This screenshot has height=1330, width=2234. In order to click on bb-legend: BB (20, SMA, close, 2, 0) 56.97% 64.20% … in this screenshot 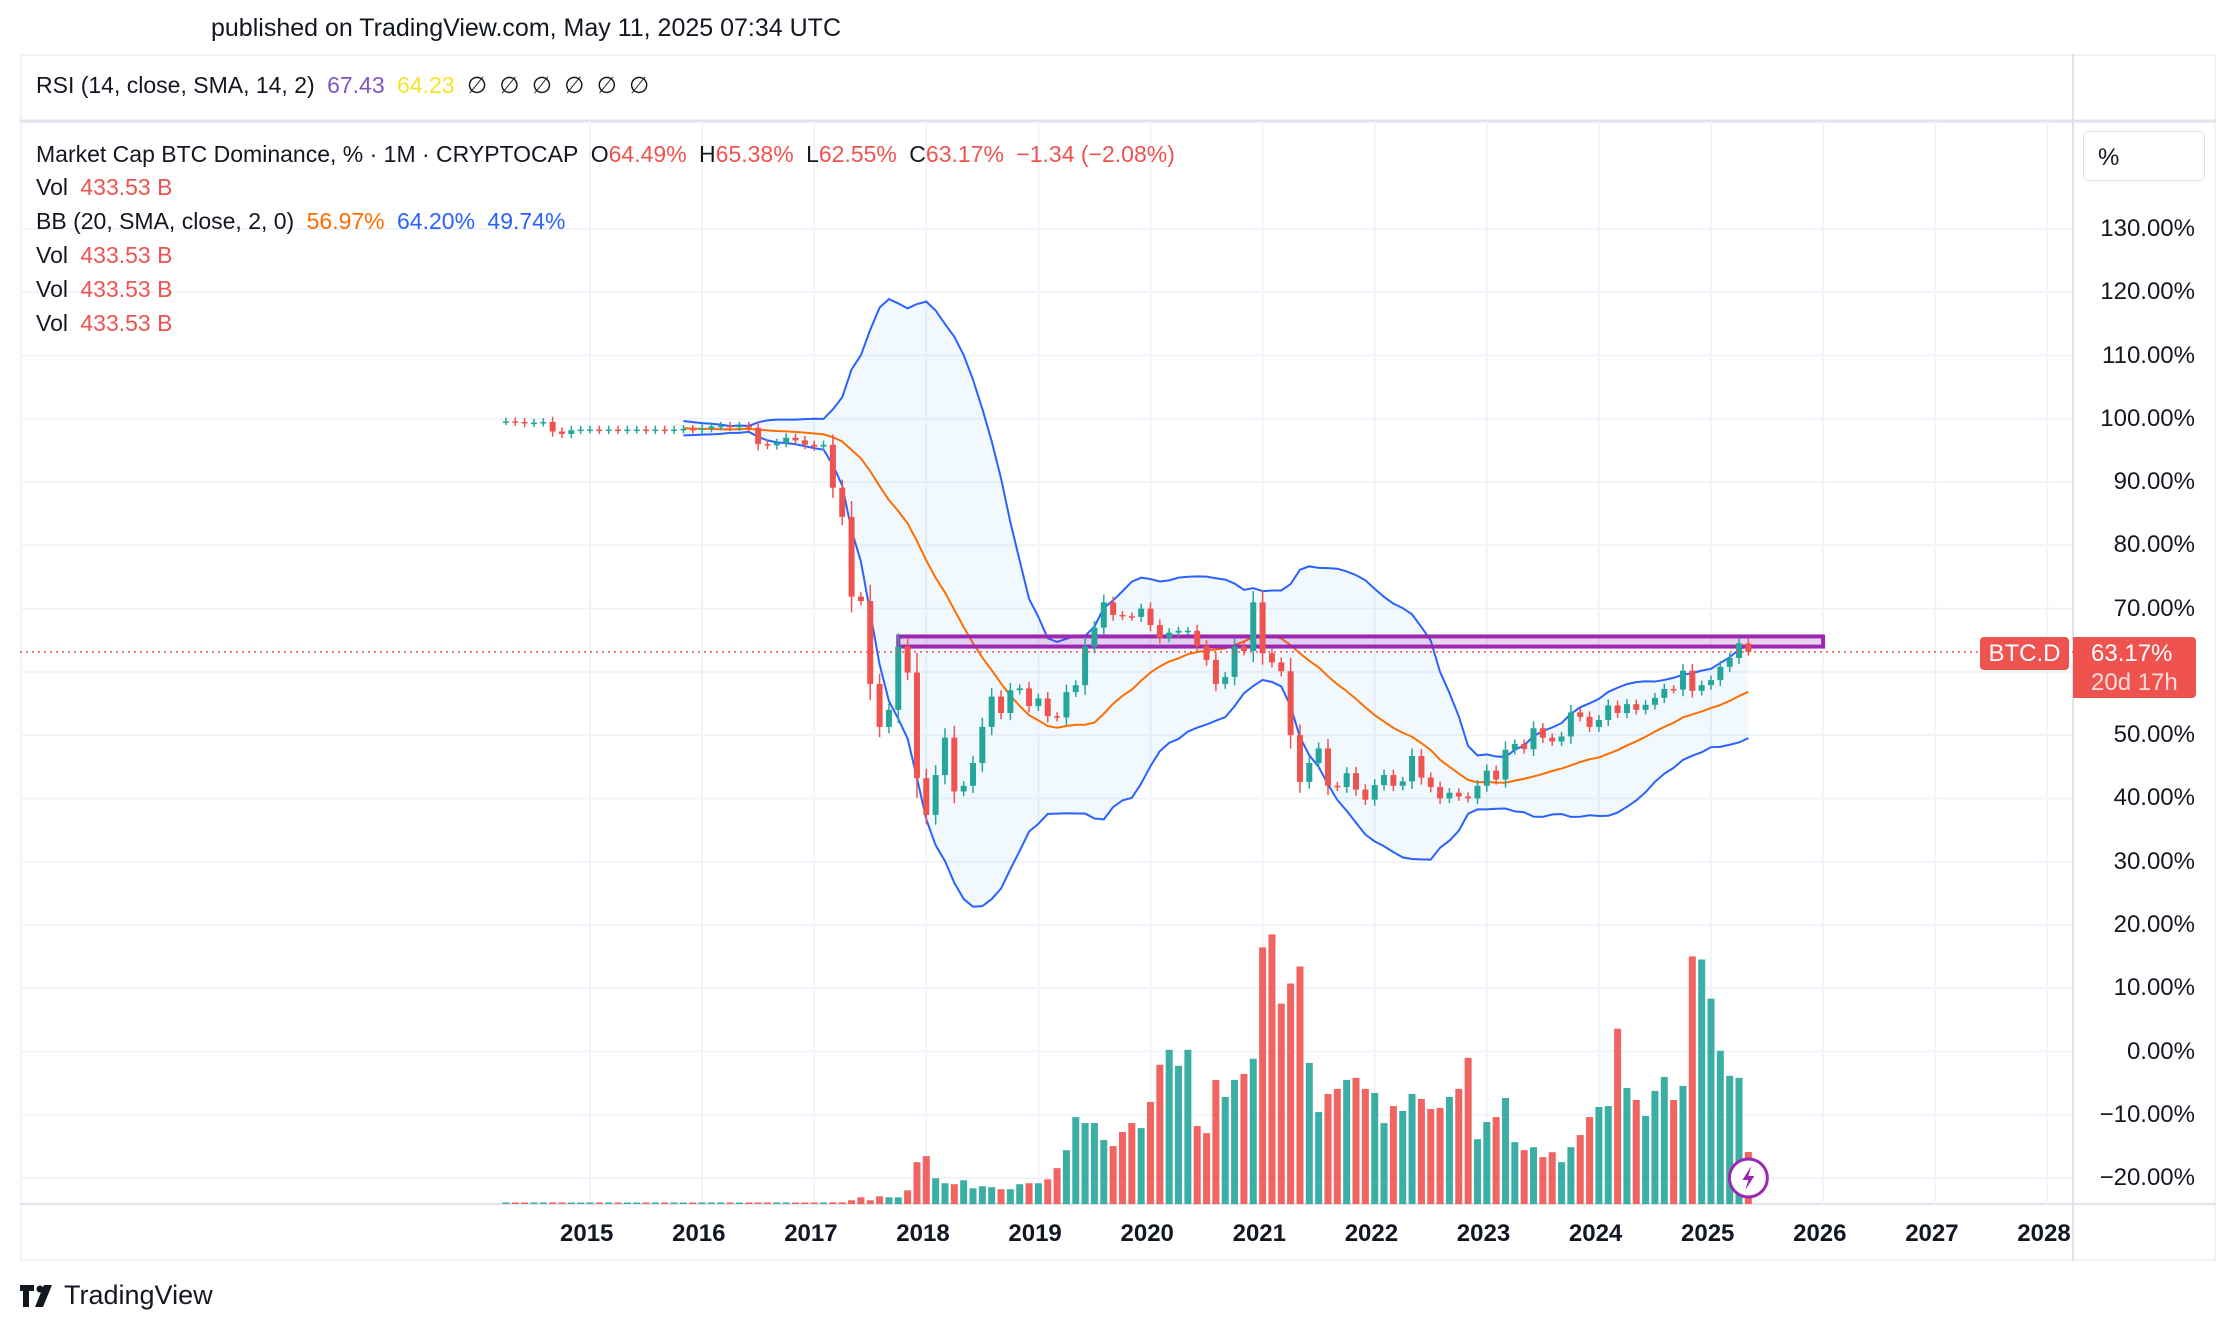, I will do `click(303, 221)`.